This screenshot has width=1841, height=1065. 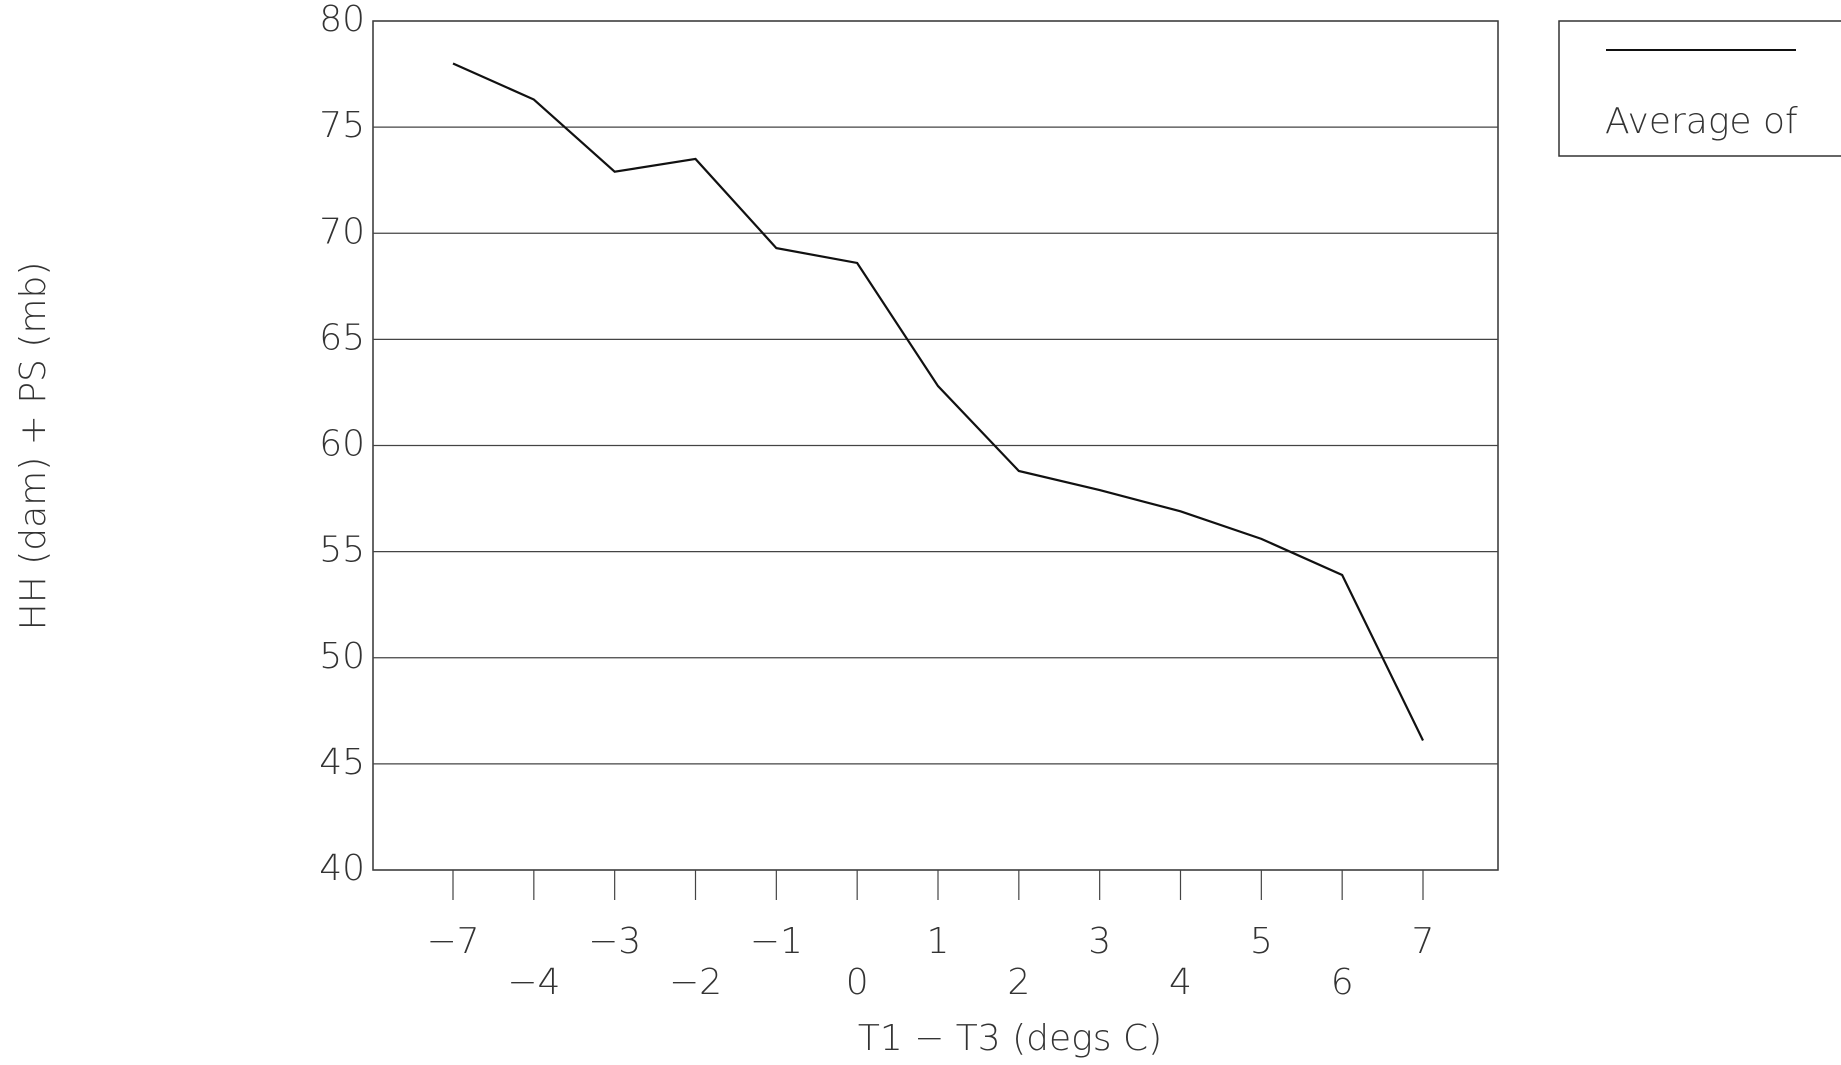 What do you see at coordinates (342, 20) in the screenshot?
I see `y-tick-label: 80` at bounding box center [342, 20].